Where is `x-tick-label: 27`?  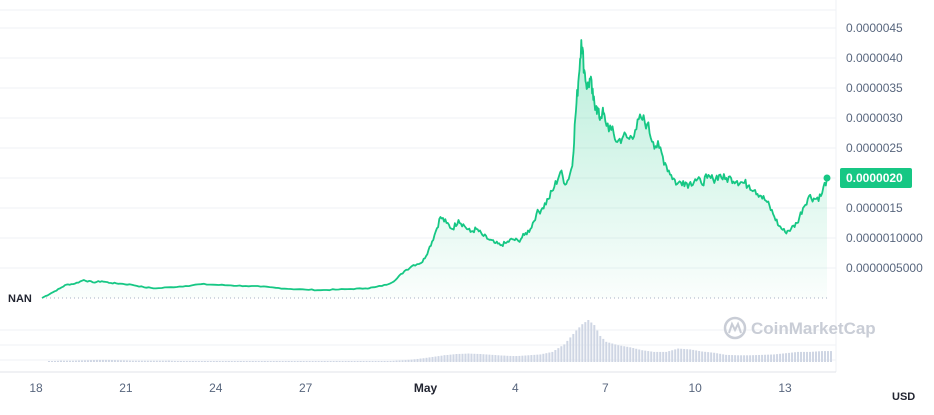
x-tick-label: 27 is located at coordinates (306, 388).